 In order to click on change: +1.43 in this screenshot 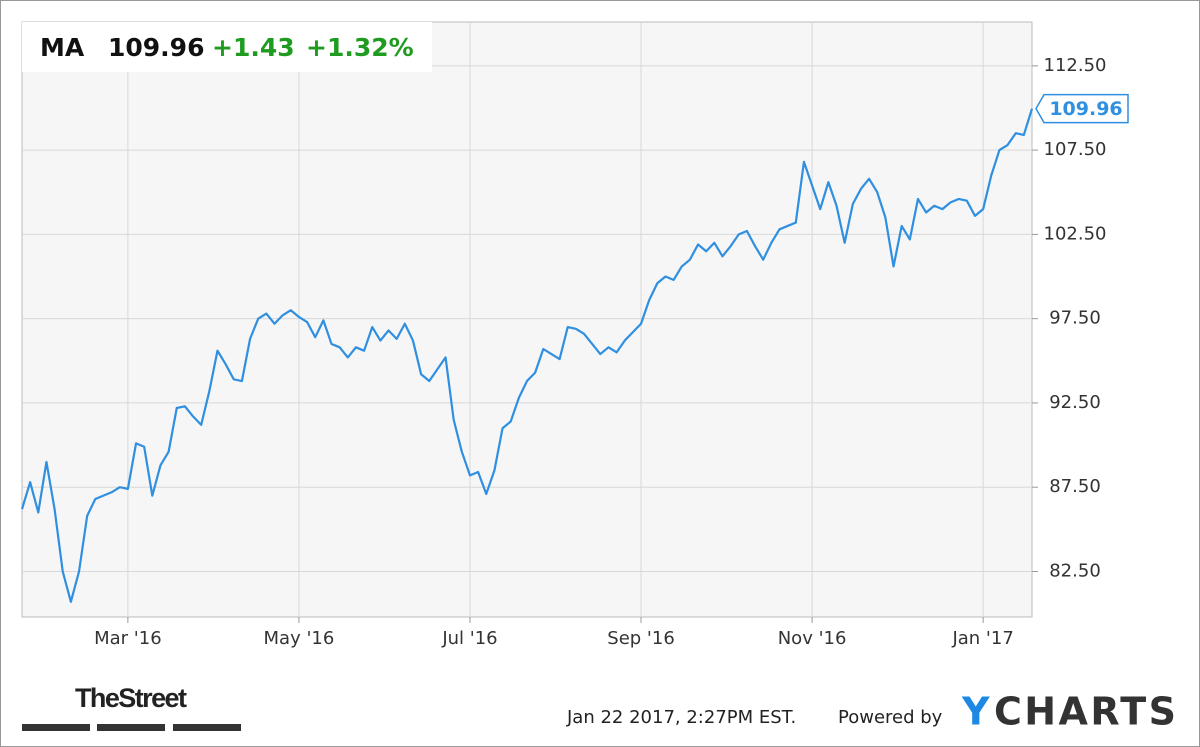, I will do `click(253, 47)`.